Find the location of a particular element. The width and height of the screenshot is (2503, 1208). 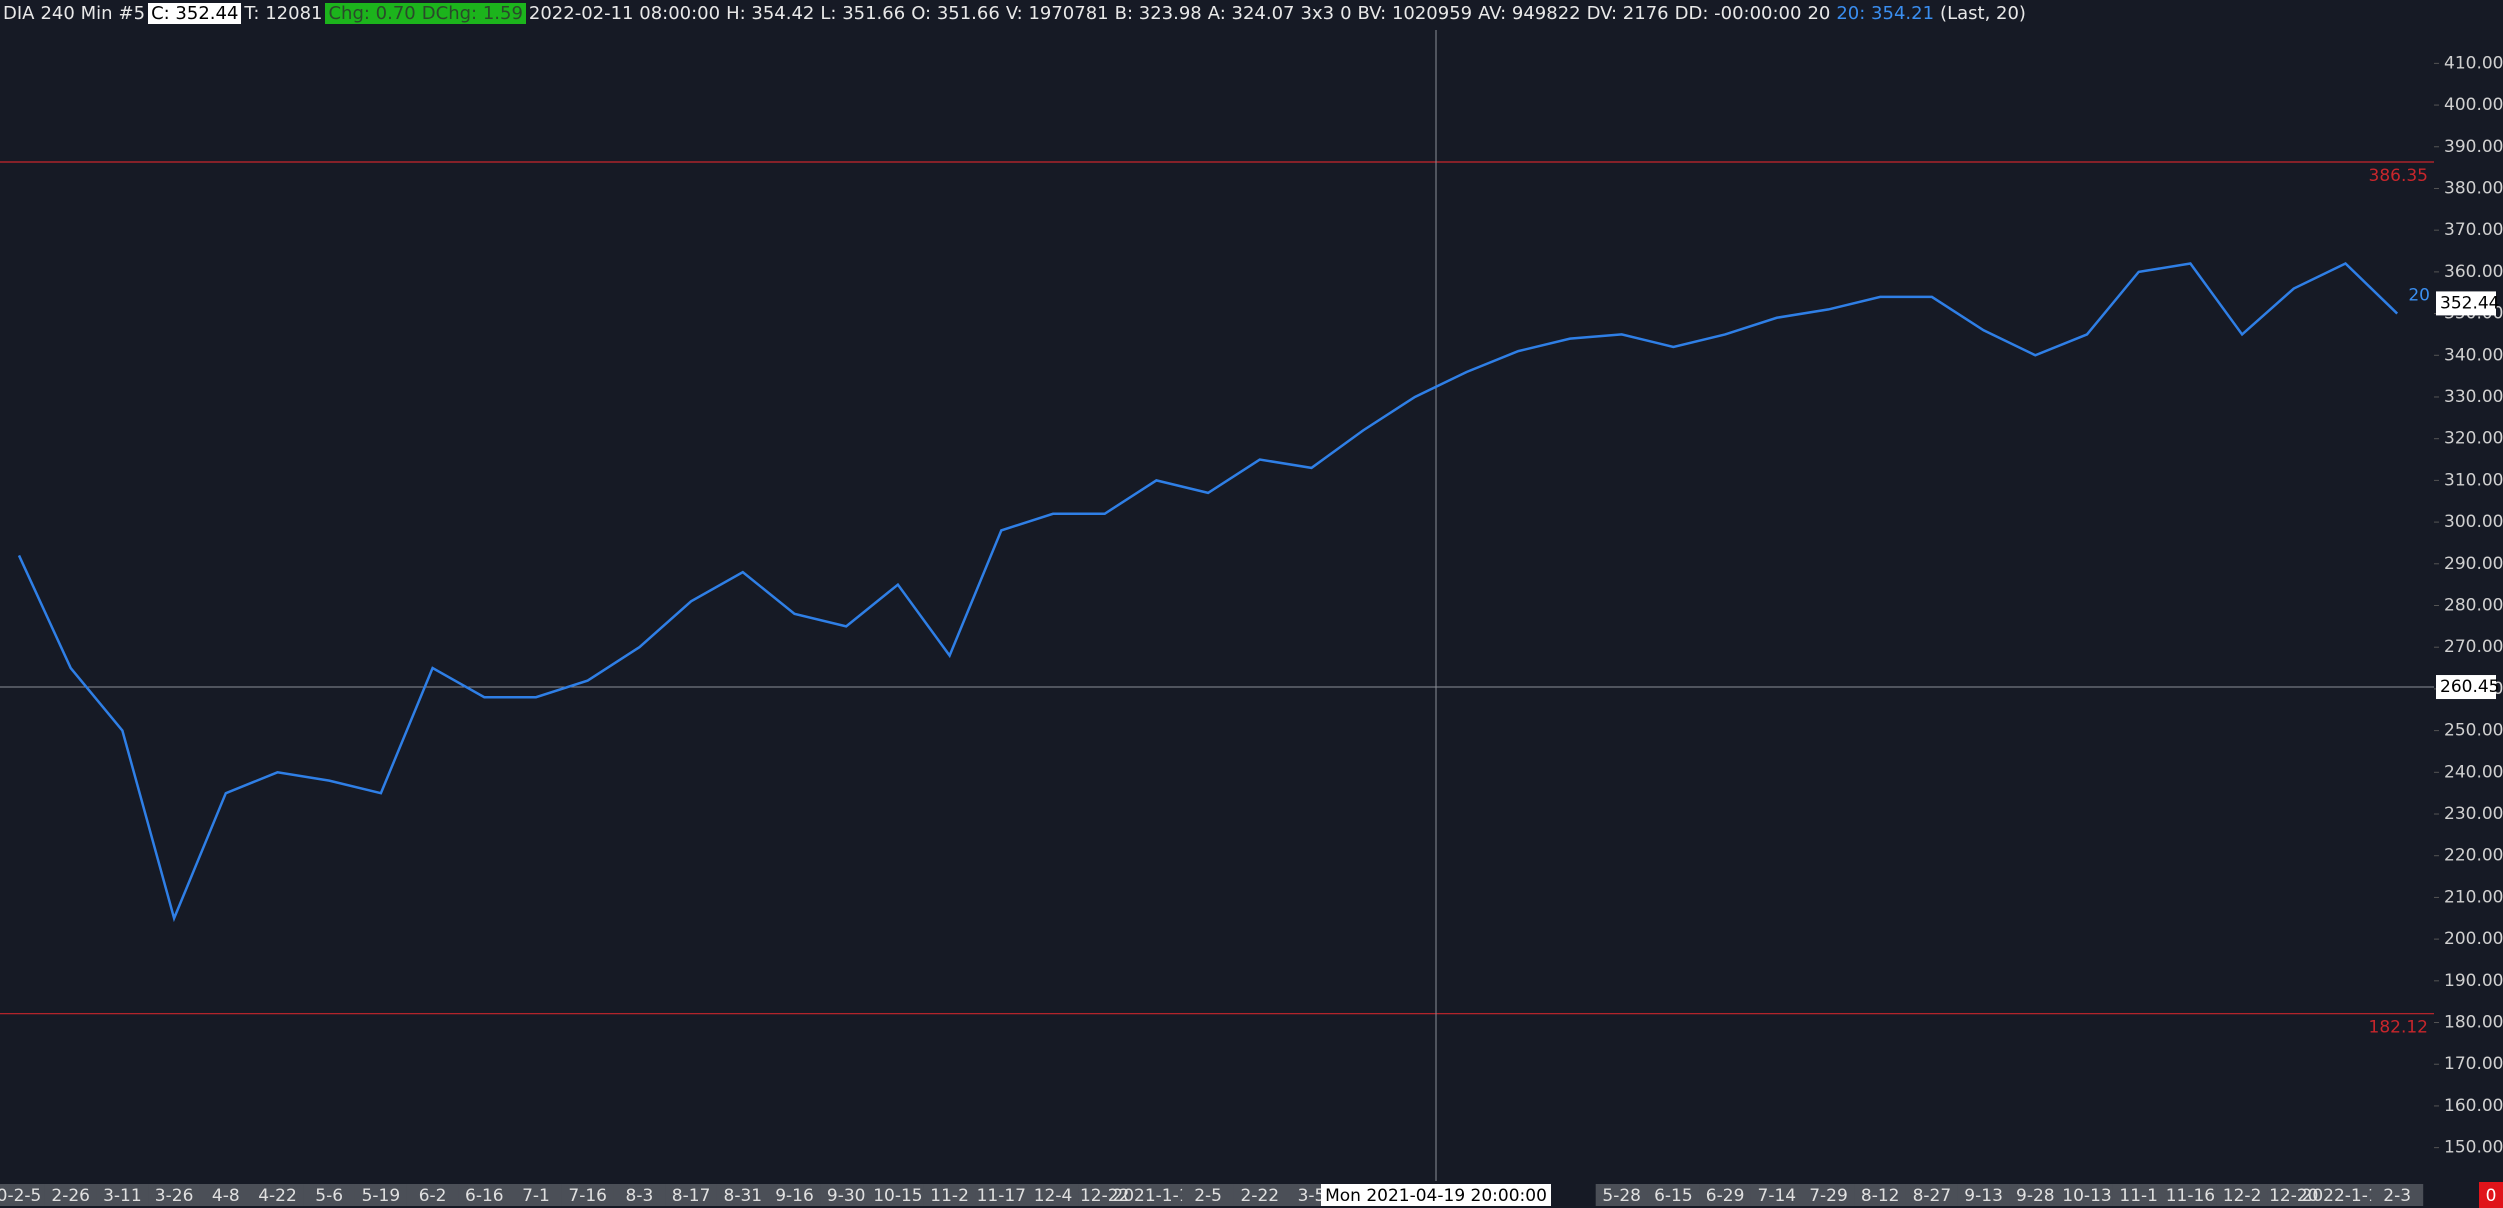

x-tick-label: 7-29 is located at coordinates (1828, 1196).